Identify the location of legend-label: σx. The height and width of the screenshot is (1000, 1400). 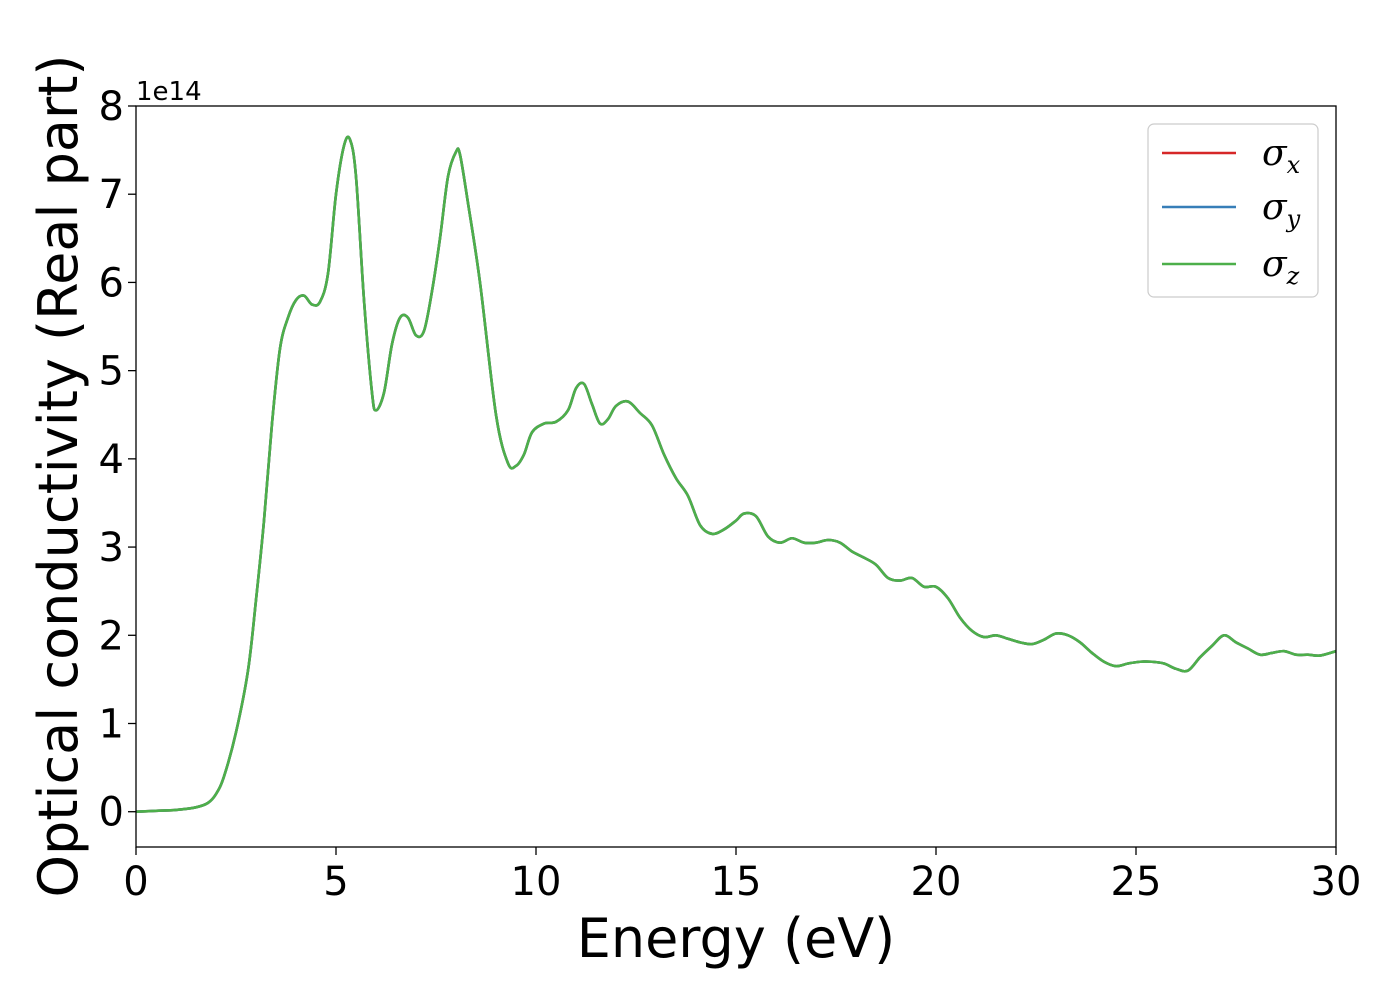
(1281, 156).